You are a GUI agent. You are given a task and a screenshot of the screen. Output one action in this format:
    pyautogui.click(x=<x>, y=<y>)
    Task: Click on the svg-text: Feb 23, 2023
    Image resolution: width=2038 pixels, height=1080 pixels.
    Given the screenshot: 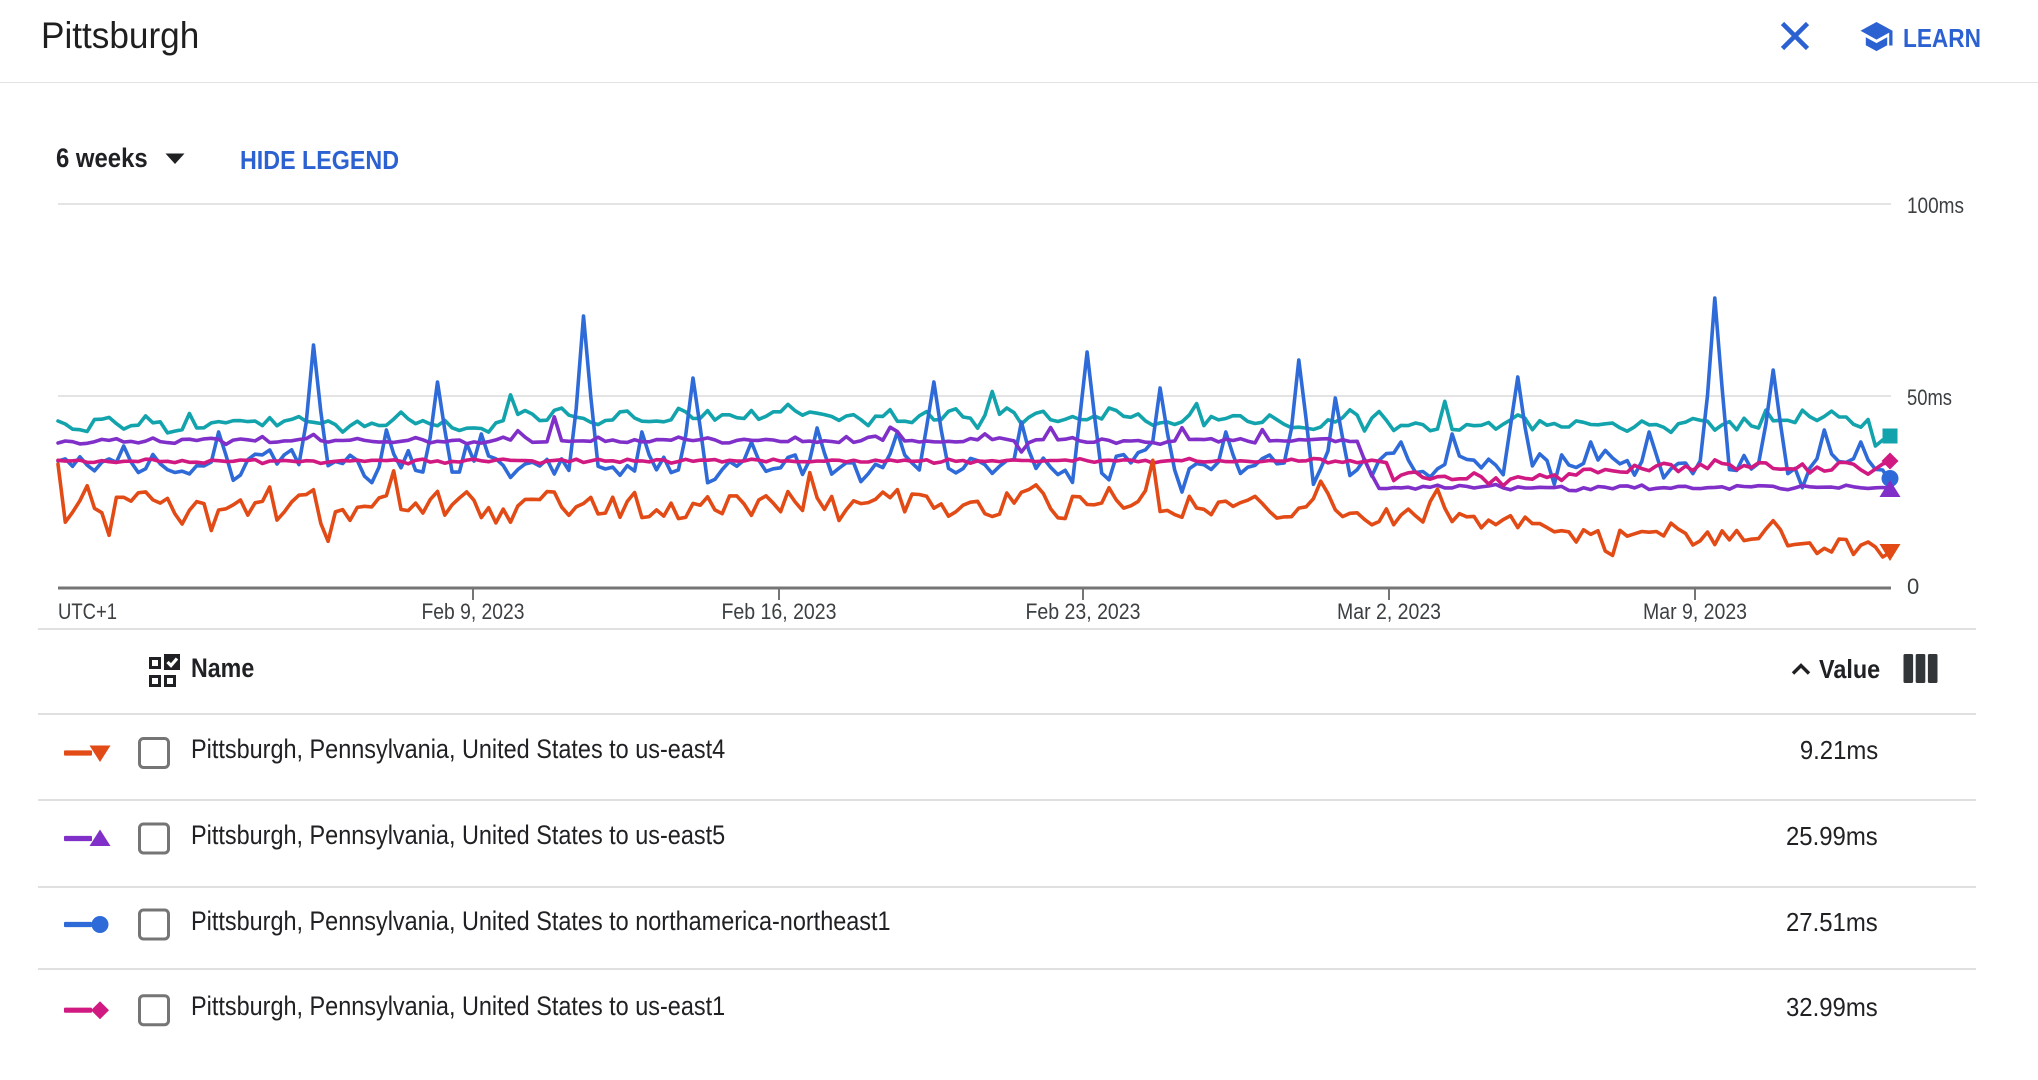 What is the action you would take?
    pyautogui.click(x=1083, y=611)
    